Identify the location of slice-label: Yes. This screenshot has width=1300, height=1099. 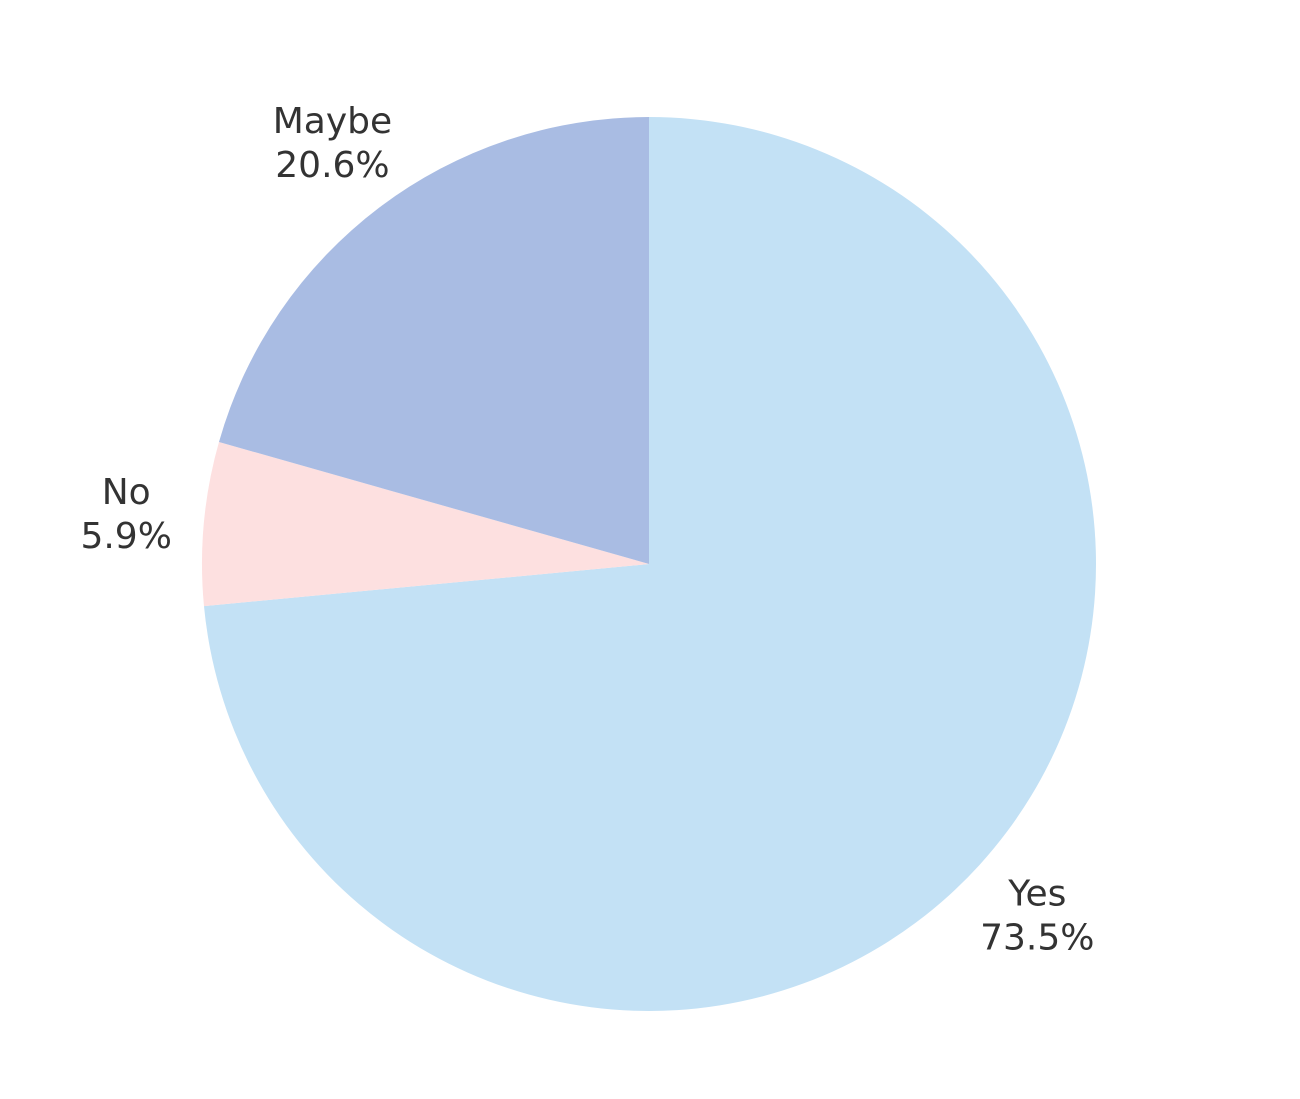
(1036, 893).